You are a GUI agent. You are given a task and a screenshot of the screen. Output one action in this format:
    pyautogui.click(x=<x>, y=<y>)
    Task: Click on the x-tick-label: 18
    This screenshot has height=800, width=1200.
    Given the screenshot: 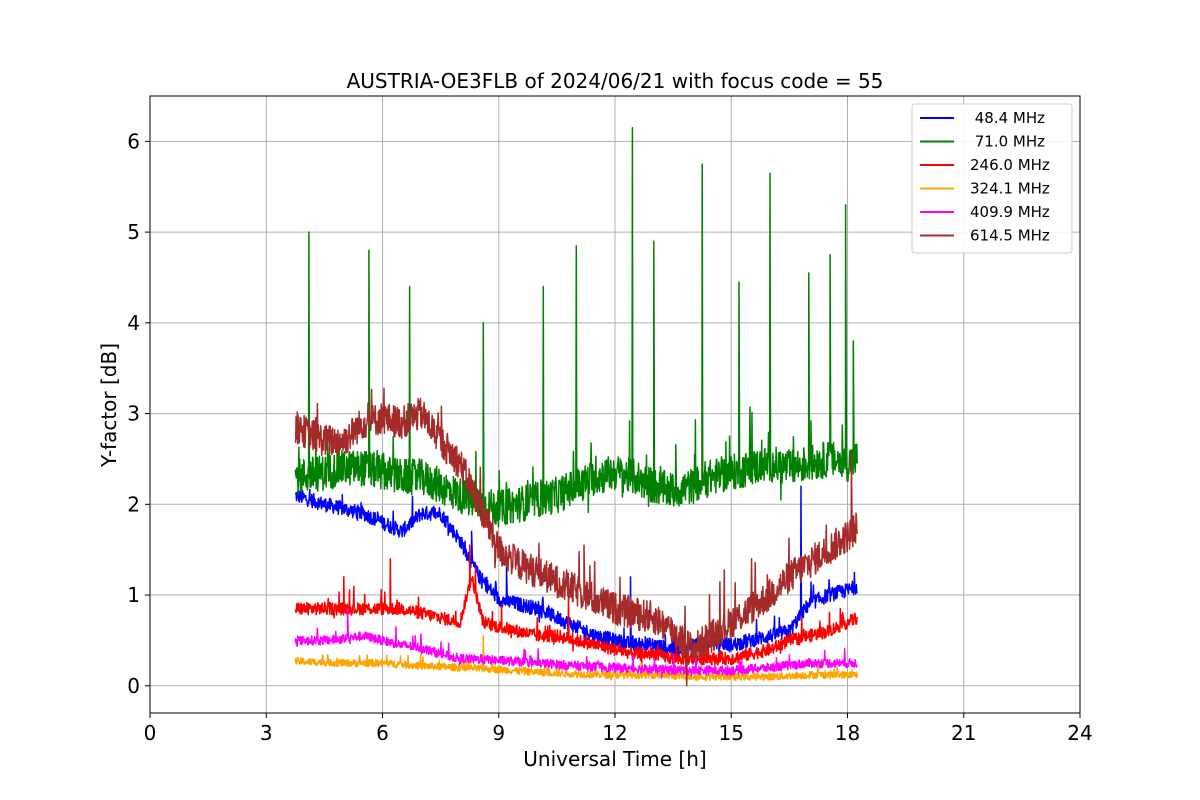 What is the action you would take?
    pyautogui.click(x=847, y=733)
    